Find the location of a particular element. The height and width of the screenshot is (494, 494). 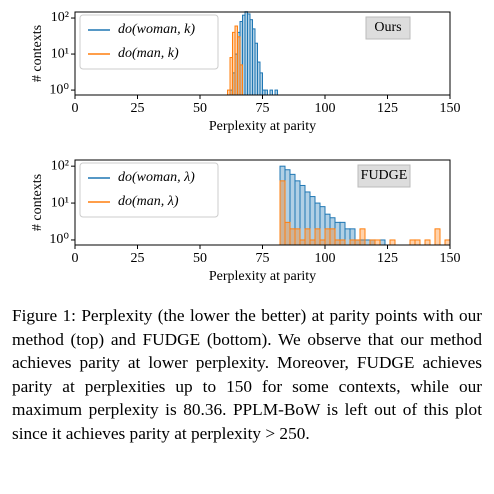

legend-label: do(man, k) is located at coordinates (148, 53).